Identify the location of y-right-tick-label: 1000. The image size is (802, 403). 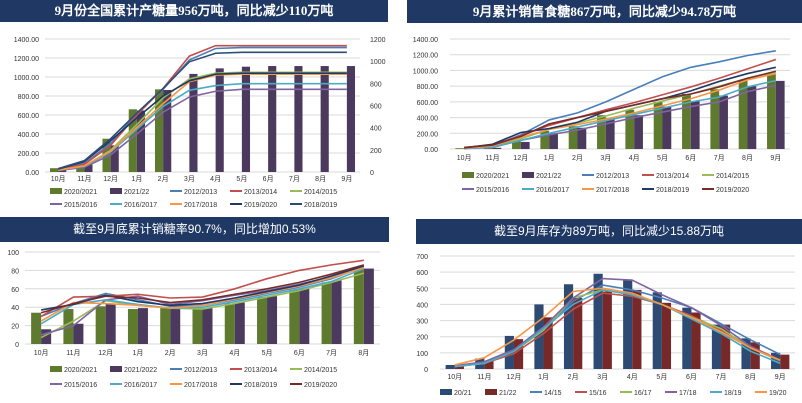
(378, 62).